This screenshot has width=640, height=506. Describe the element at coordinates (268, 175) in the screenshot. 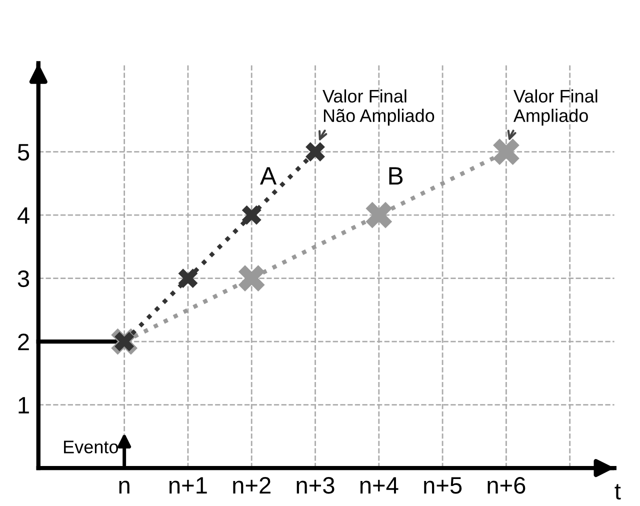

I see `series-label: A` at that location.